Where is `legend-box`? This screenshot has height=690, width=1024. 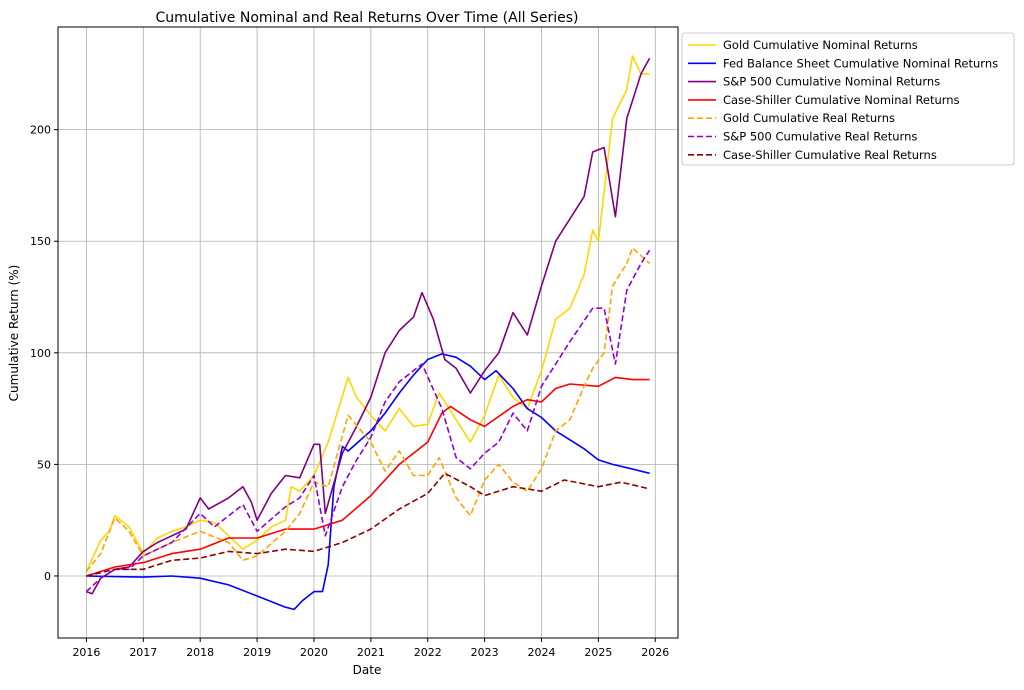 legend-box is located at coordinates (848, 99).